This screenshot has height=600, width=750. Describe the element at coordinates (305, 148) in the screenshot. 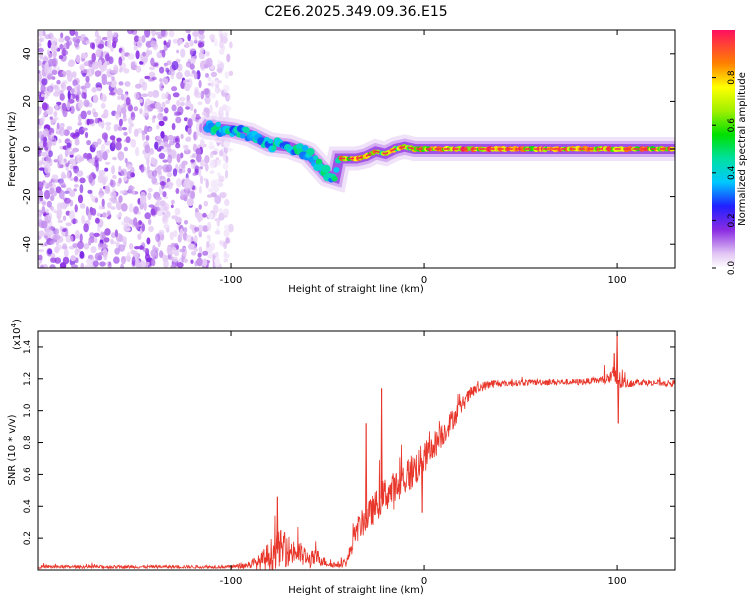

I see `ridge-point` at that location.